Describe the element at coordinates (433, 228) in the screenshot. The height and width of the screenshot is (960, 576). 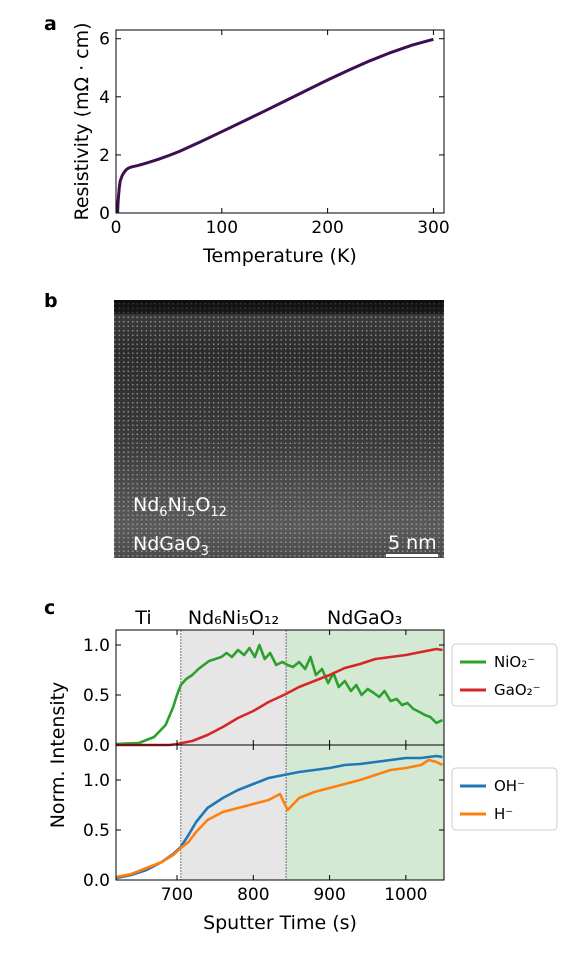
I see `x-tick-label: 300` at that location.